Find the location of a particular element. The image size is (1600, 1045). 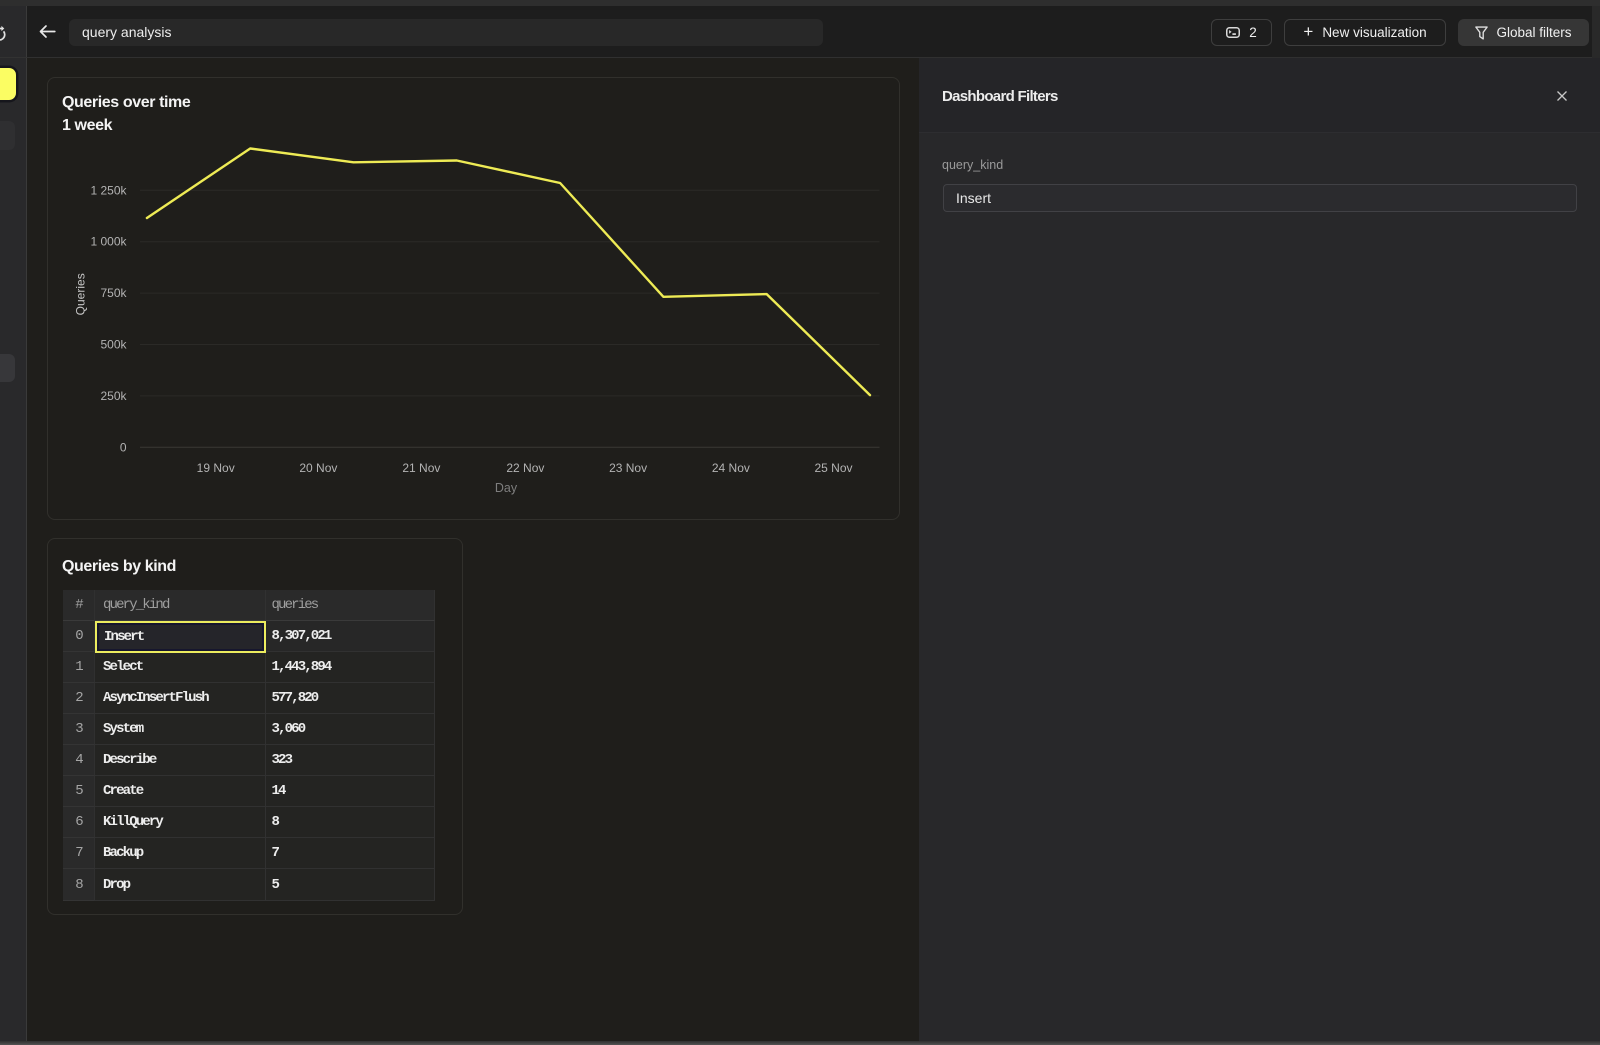

svg-text: 1 000k is located at coordinates (108, 242).